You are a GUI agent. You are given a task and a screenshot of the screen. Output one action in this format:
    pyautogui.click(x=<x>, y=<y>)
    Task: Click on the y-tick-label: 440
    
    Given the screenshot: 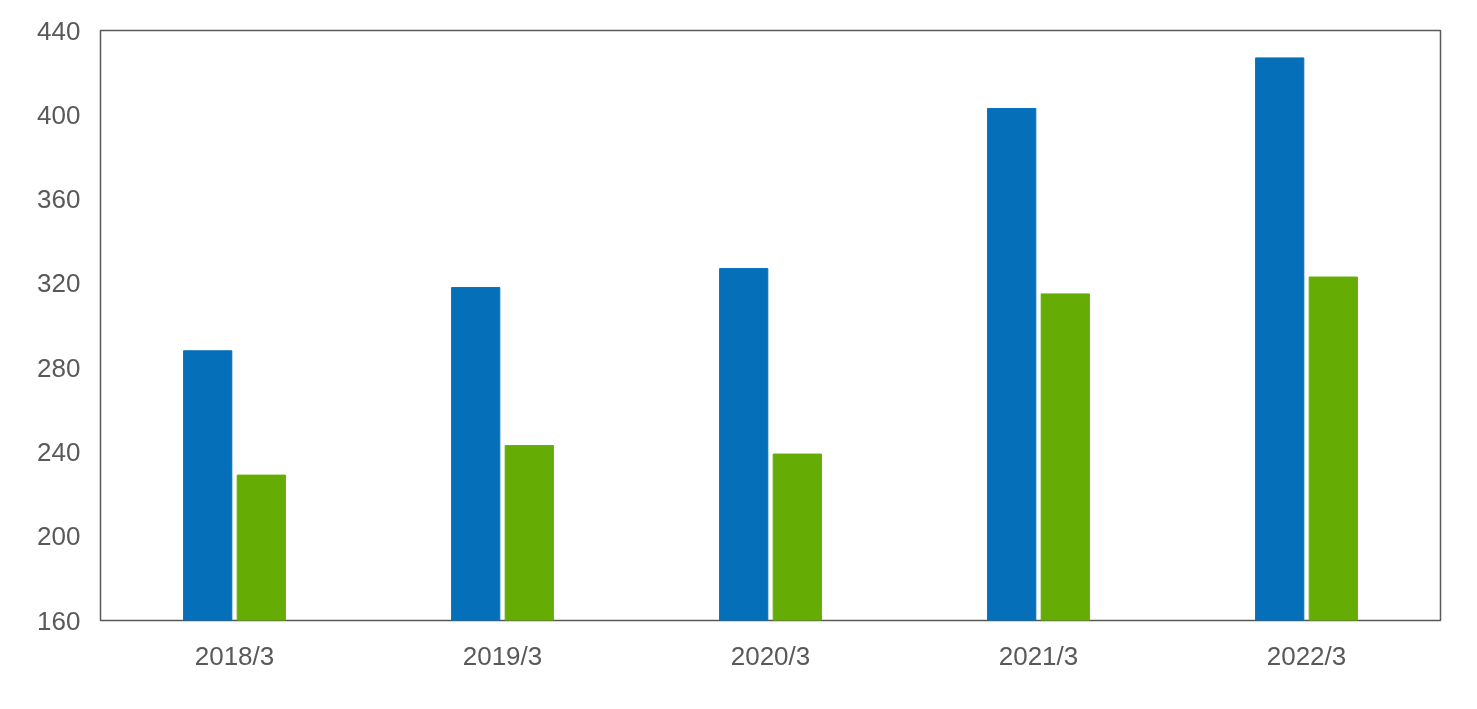 What is the action you would take?
    pyautogui.click(x=59, y=30)
    